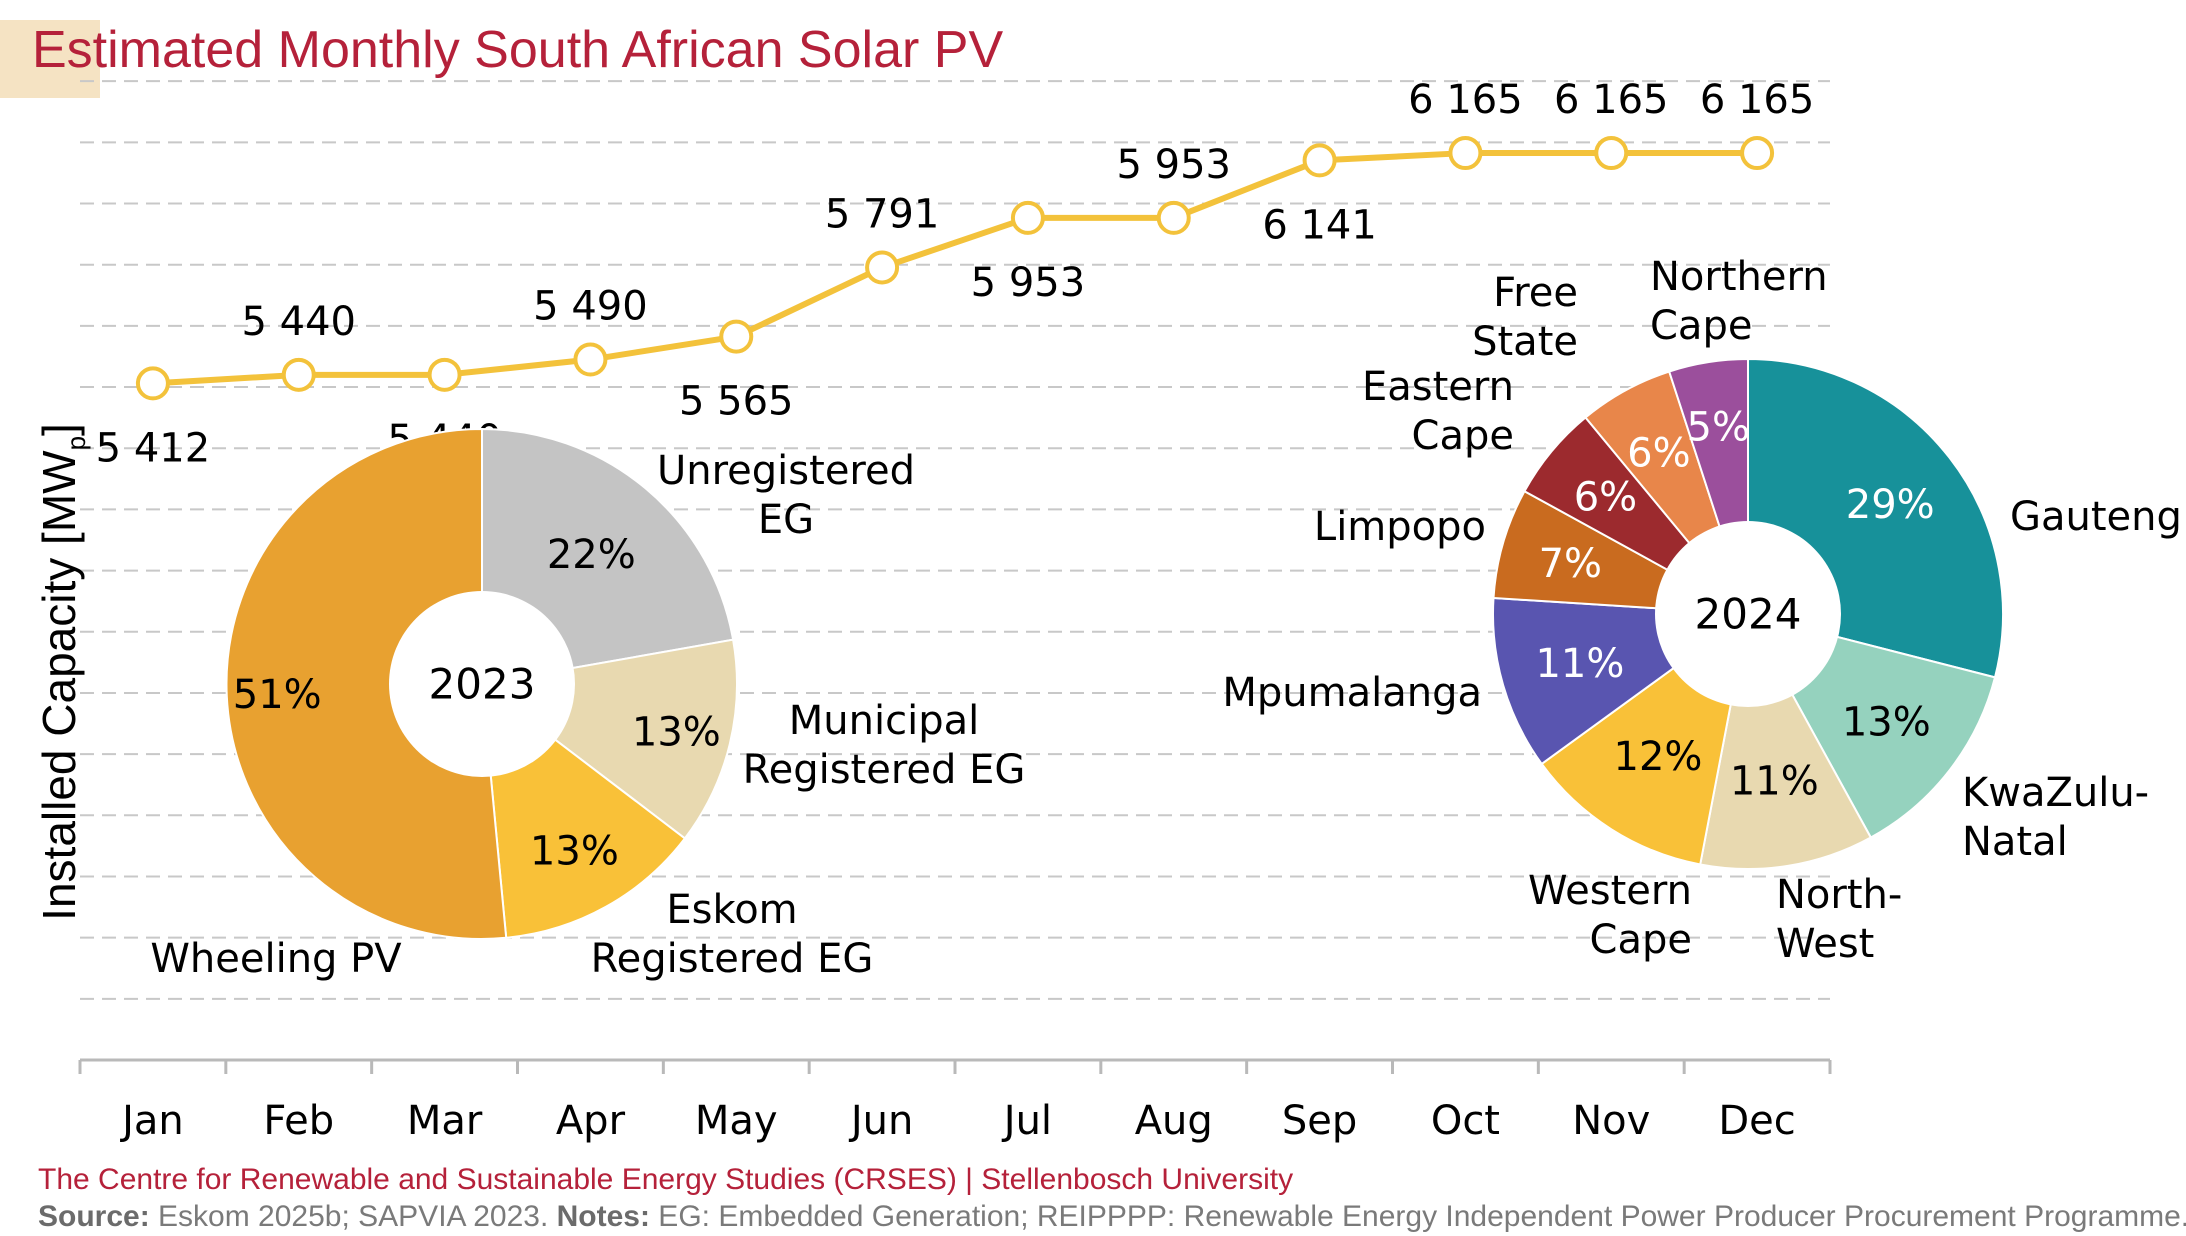 The height and width of the screenshot is (1236, 2186). Describe the element at coordinates (1535, 293) in the screenshot. I see `pie-category-label: Free` at that location.